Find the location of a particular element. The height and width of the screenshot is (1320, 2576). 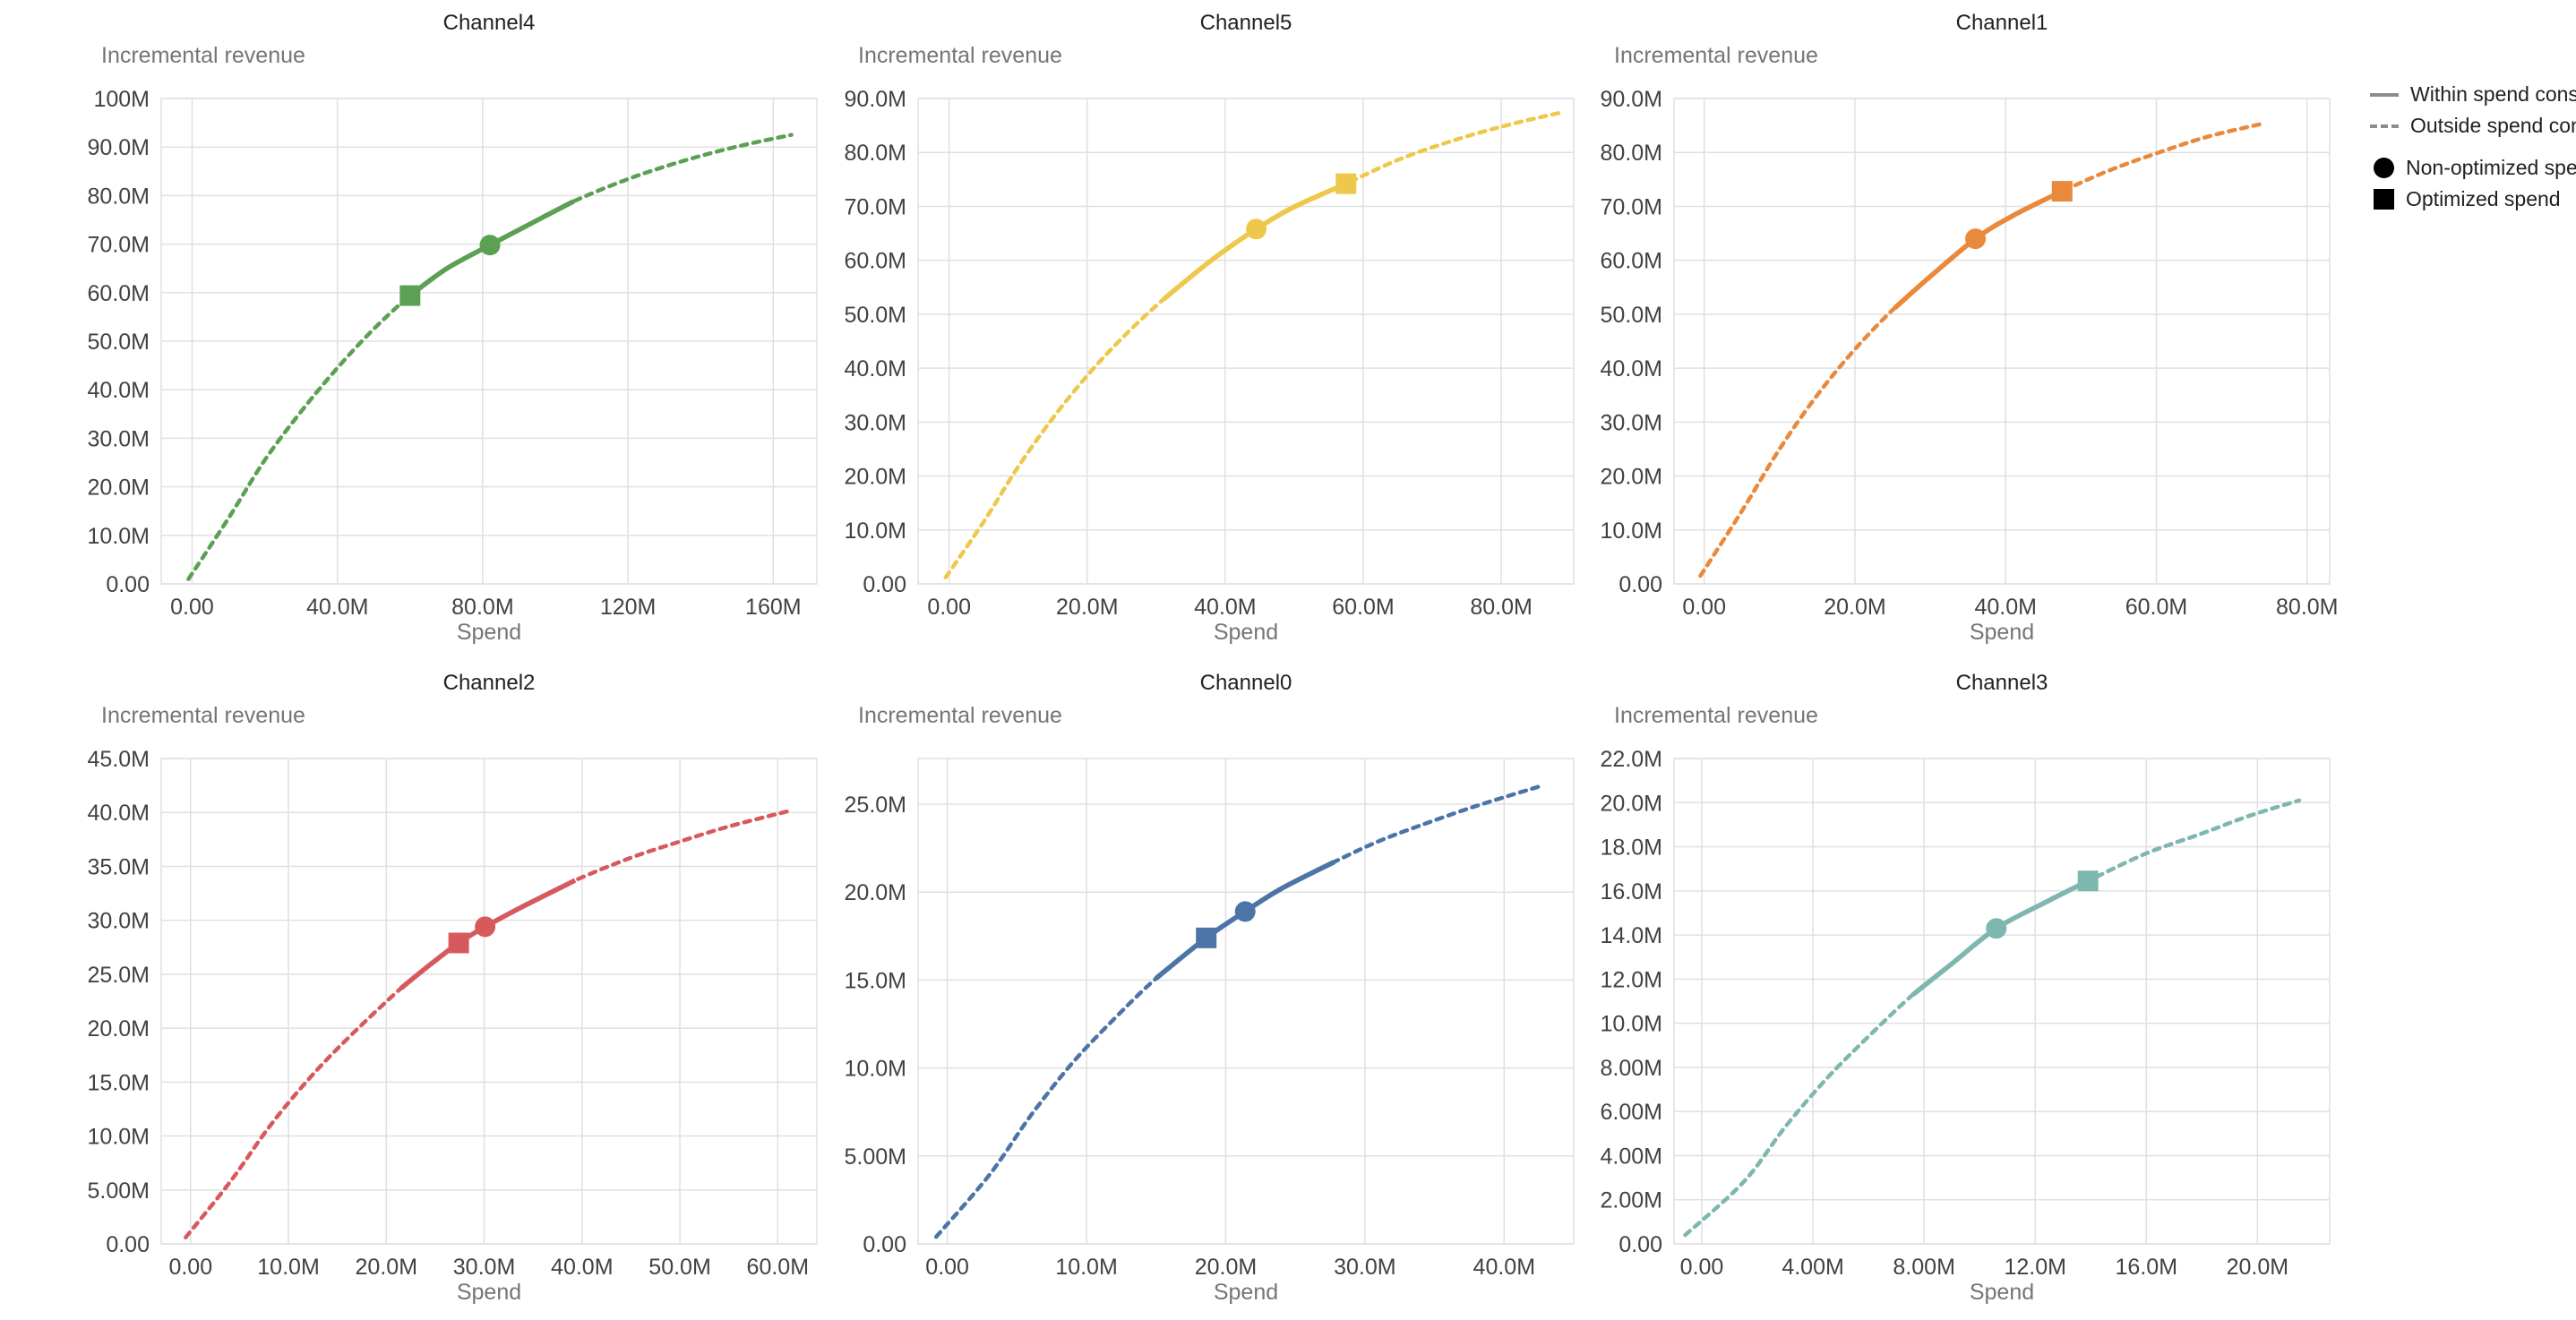

x-tick-label: 16.0M is located at coordinates (2146, 1267).